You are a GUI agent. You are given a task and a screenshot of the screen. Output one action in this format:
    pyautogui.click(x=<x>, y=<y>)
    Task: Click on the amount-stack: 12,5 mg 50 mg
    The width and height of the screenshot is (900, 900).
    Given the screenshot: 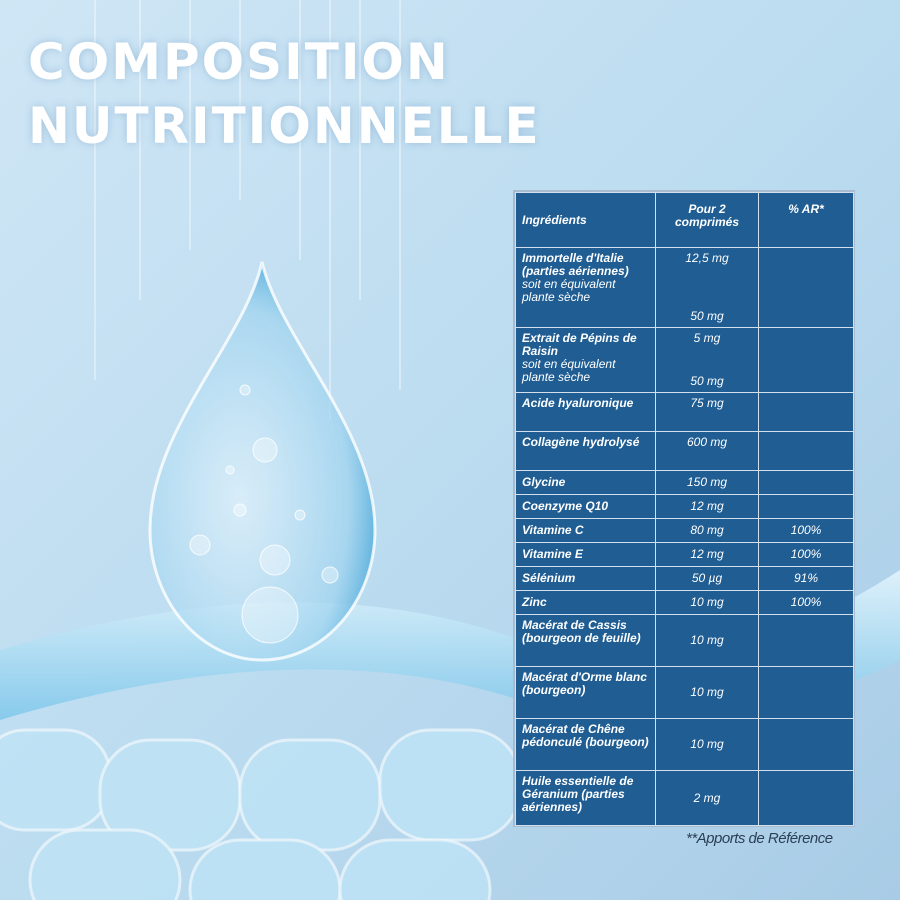 What is the action you would take?
    pyautogui.click(x=707, y=287)
    